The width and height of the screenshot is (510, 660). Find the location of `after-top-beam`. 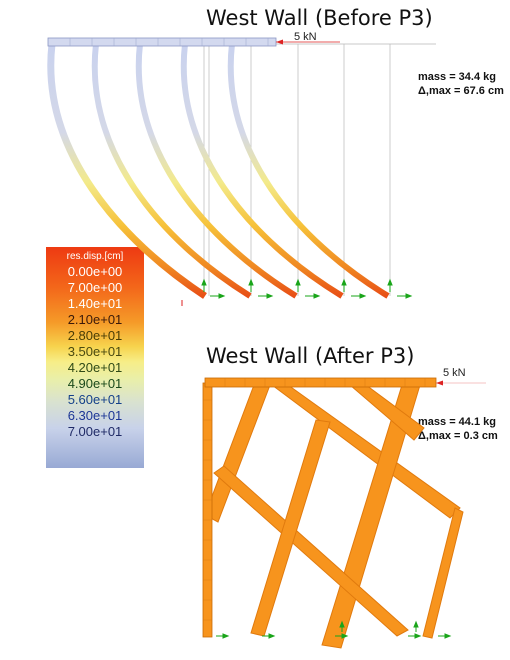

after-top-beam is located at coordinates (320, 382).